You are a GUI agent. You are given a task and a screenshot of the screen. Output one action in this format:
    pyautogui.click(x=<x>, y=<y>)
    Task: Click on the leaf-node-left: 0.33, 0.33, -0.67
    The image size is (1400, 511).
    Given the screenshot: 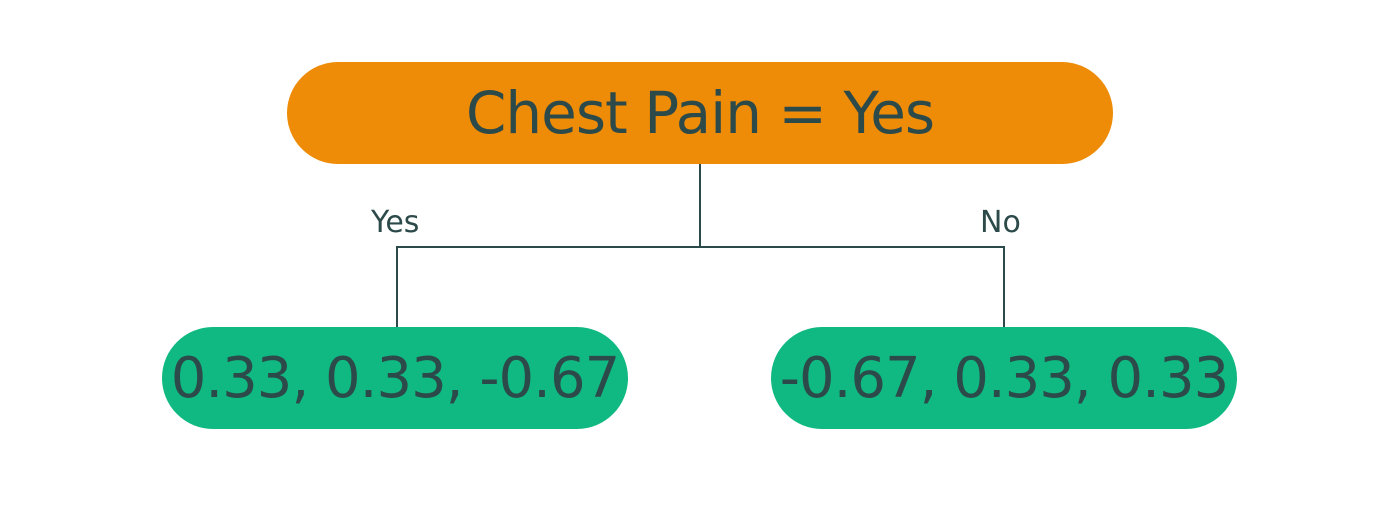 What is the action you would take?
    pyautogui.click(x=395, y=378)
    